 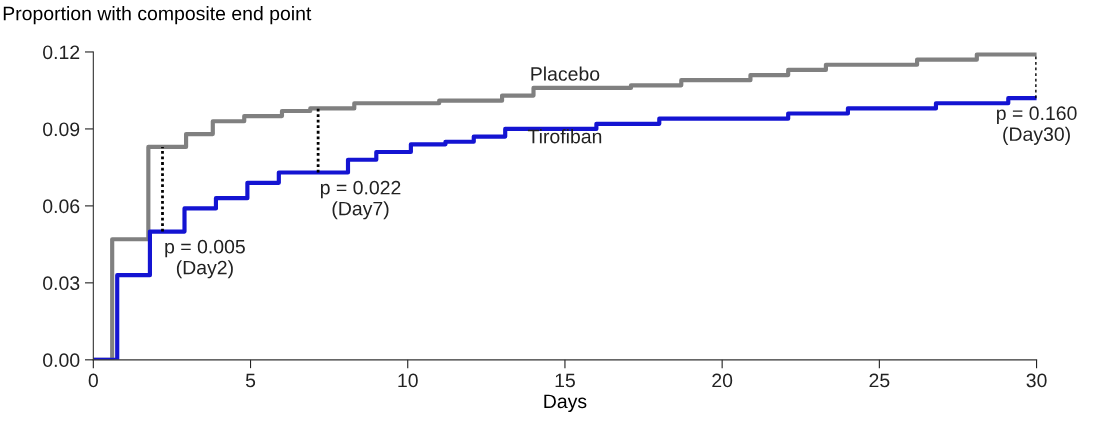 I want to click on series-label: Tirofiban, so click(x=564, y=136).